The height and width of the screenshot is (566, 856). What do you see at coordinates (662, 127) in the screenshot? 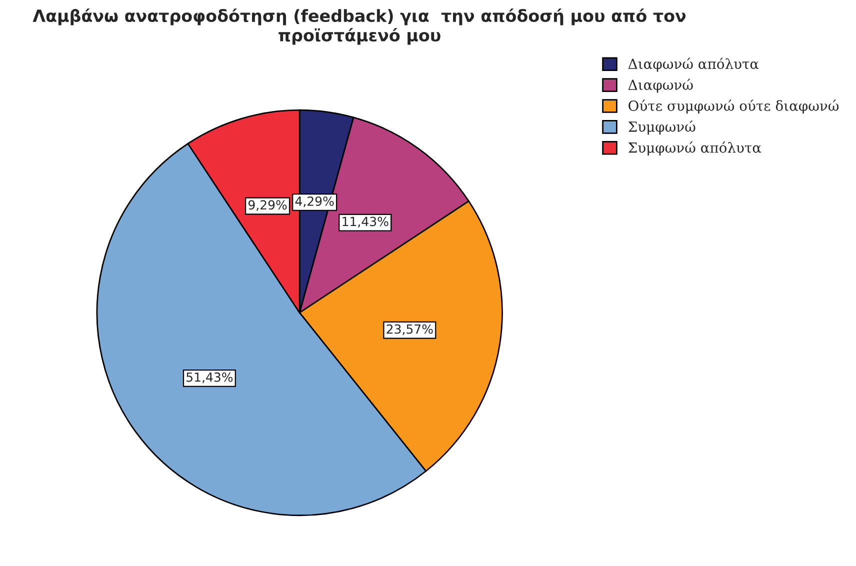
I see `legend-label: Συμφωνώ` at bounding box center [662, 127].